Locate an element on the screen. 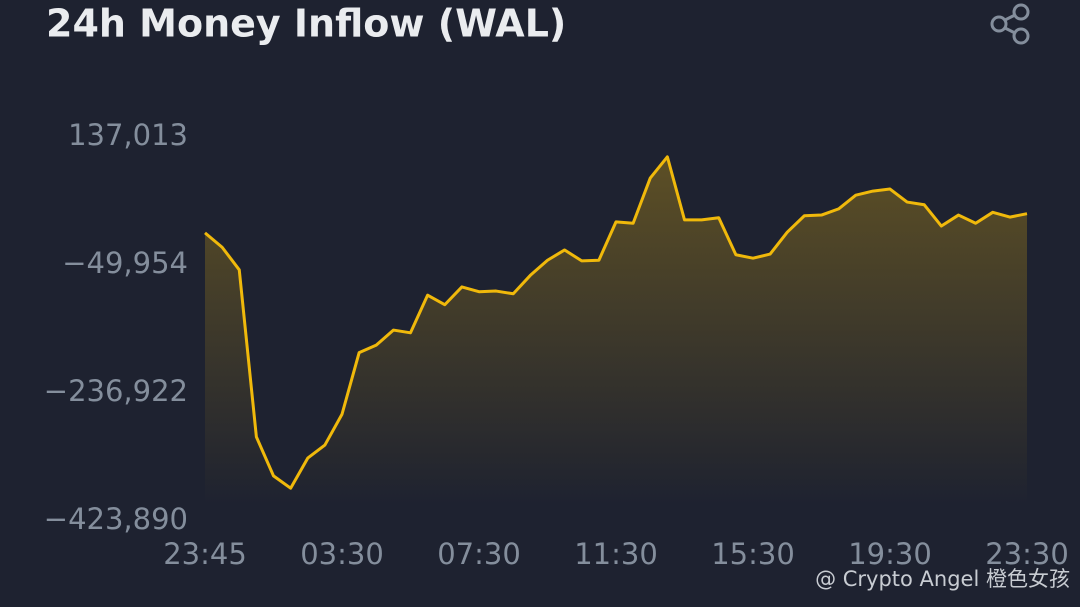  x-tick-label: 03:30 is located at coordinates (342, 554).